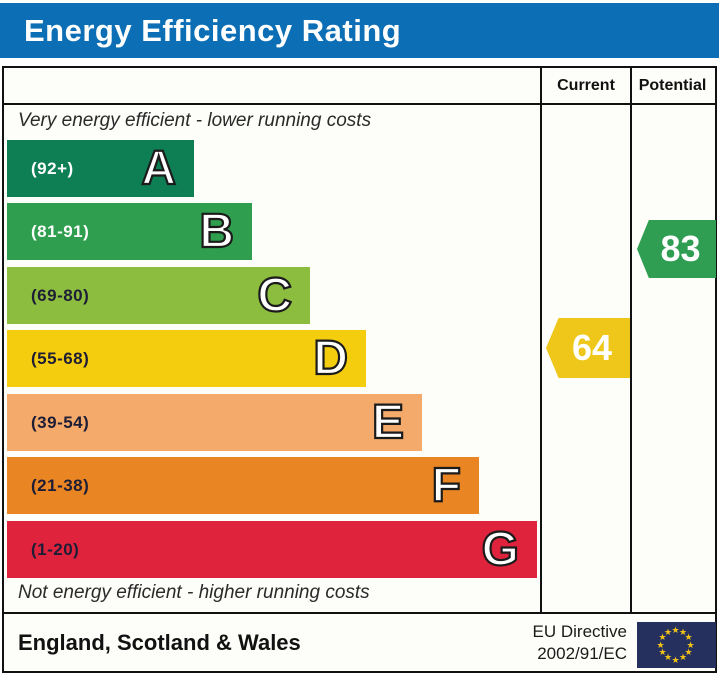 Image resolution: width=719 pixels, height=675 pixels. What do you see at coordinates (158, 295) in the screenshot?
I see `band-row-c: (69-80) C` at bounding box center [158, 295].